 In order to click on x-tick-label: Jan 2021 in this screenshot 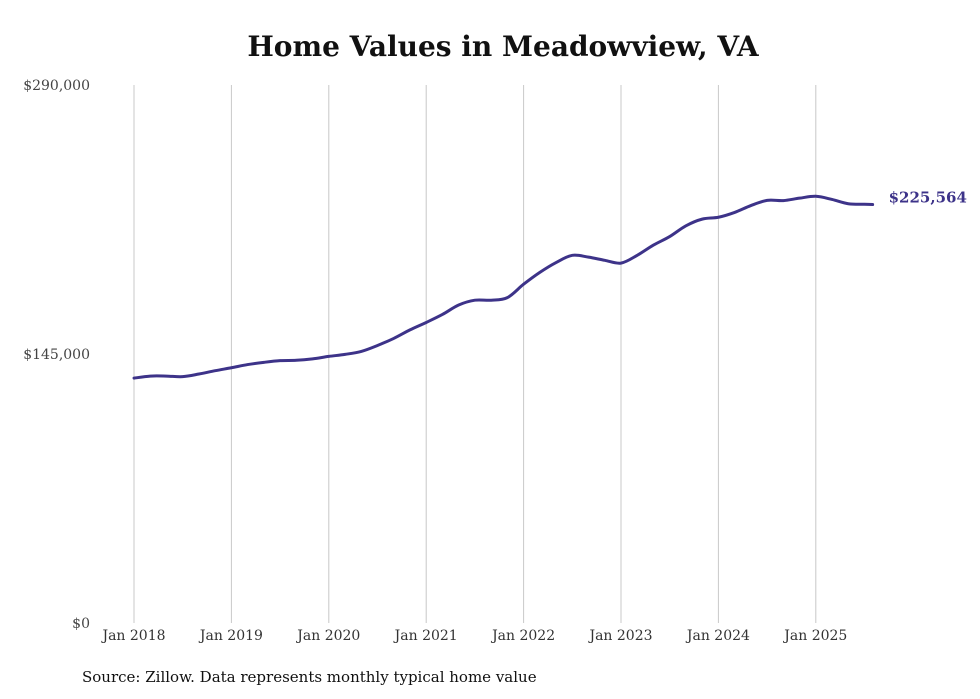, I will do `click(425, 636)`.